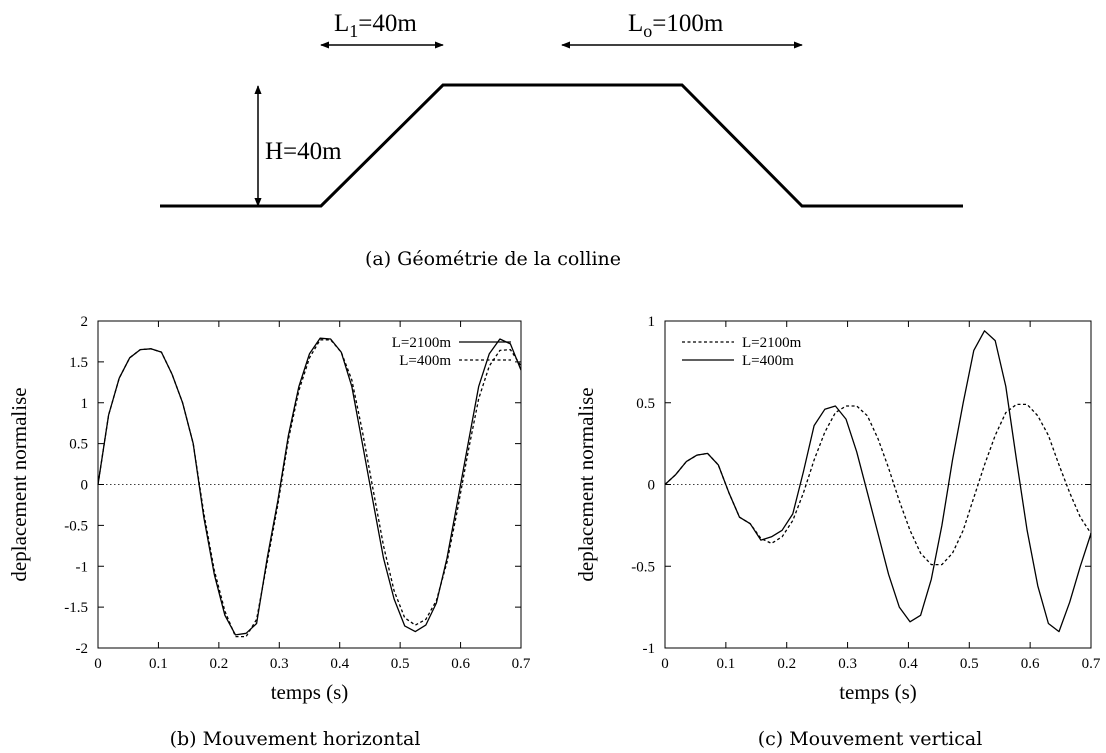  Describe the element at coordinates (85, 322) in the screenshot. I see `y-tick-label: 2` at that location.